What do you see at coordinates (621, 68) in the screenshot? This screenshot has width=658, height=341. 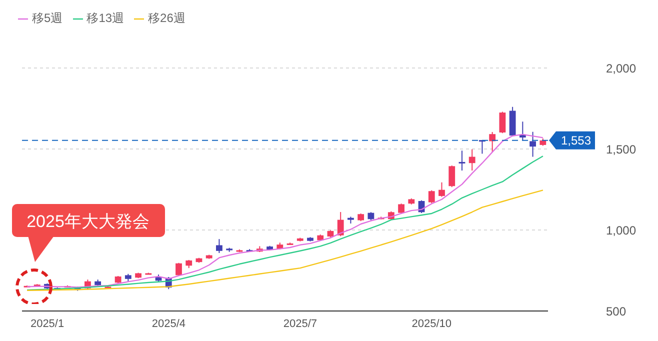 I see `y-tick-label: 2,000` at bounding box center [621, 68].